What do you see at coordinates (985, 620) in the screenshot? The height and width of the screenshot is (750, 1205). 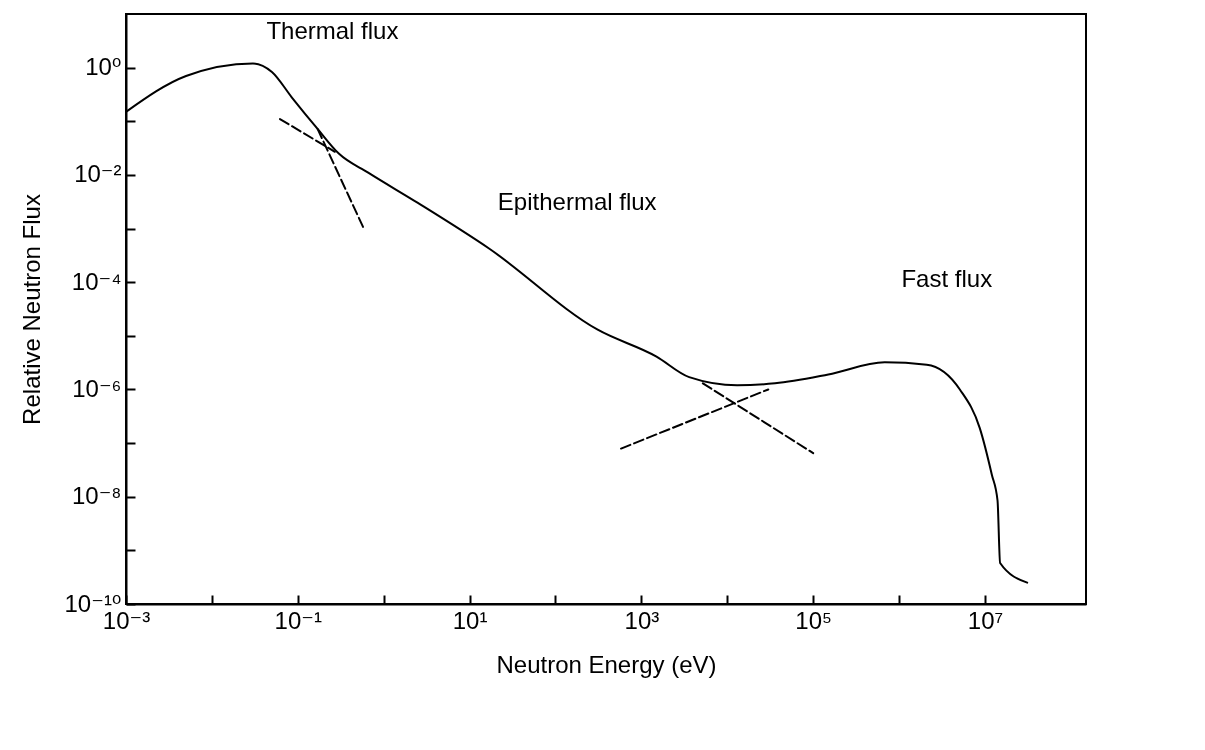 I see `x-tick-label: 10⁷` at bounding box center [985, 620].